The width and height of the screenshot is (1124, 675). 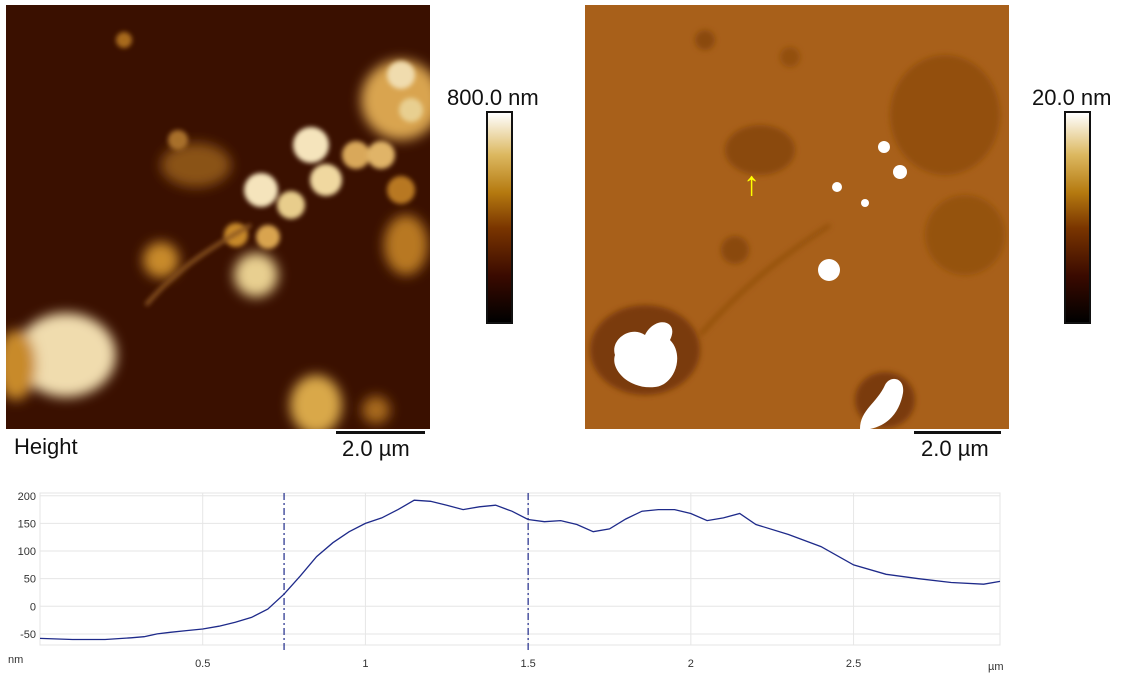 I want to click on height-caption: Height, so click(x=46, y=446).